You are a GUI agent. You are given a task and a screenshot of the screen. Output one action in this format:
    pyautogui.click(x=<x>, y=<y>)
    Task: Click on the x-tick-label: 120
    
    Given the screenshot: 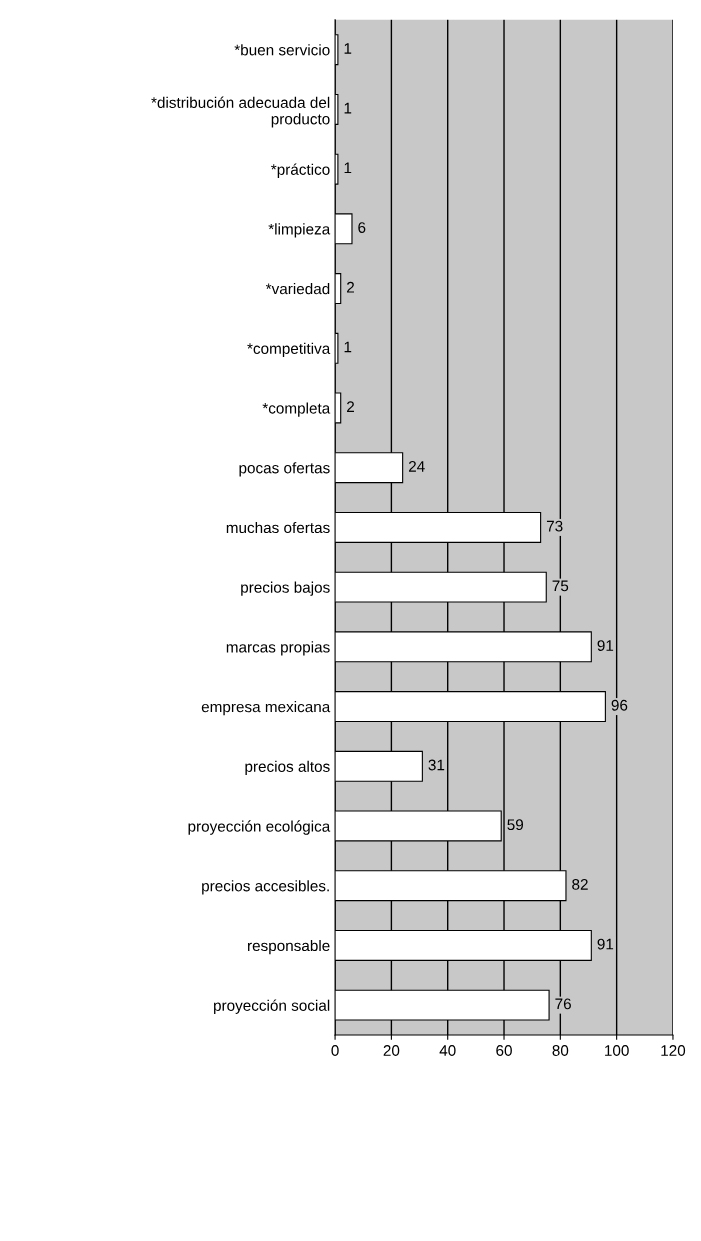 What is the action you would take?
    pyautogui.click(x=673, y=1050)
    